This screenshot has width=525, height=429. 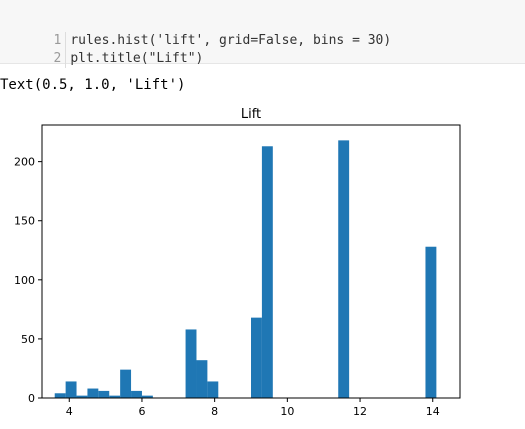 What do you see at coordinates (214, 411) in the screenshot?
I see `x-tick-label: 8` at bounding box center [214, 411].